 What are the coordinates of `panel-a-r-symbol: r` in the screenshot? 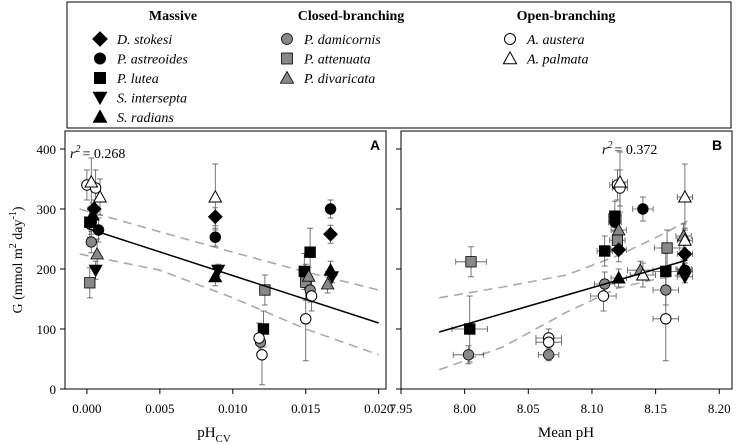 It's located at (73, 154).